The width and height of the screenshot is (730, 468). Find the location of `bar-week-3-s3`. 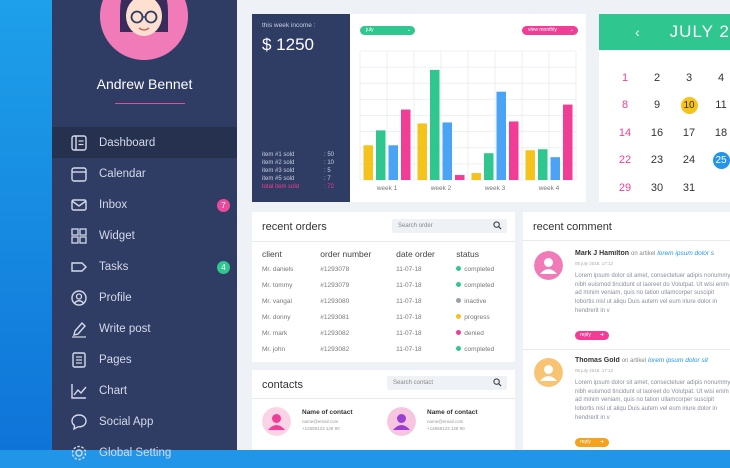

bar-week-3-s3 is located at coordinates (501, 135).